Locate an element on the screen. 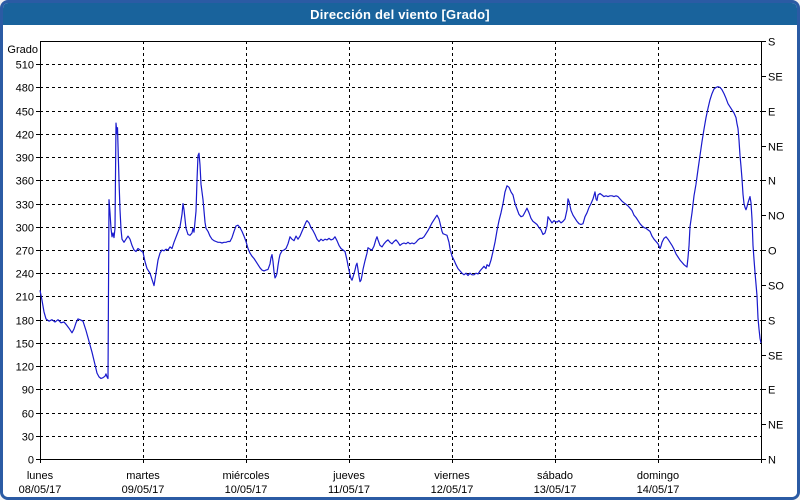 The image size is (800, 500). weekday-label: miércoles is located at coordinates (246, 476).